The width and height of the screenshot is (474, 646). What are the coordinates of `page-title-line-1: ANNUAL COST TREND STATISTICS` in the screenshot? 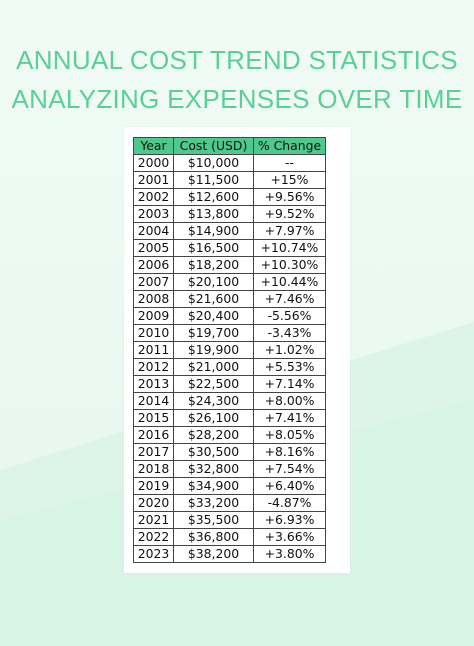 It's located at (237, 60).